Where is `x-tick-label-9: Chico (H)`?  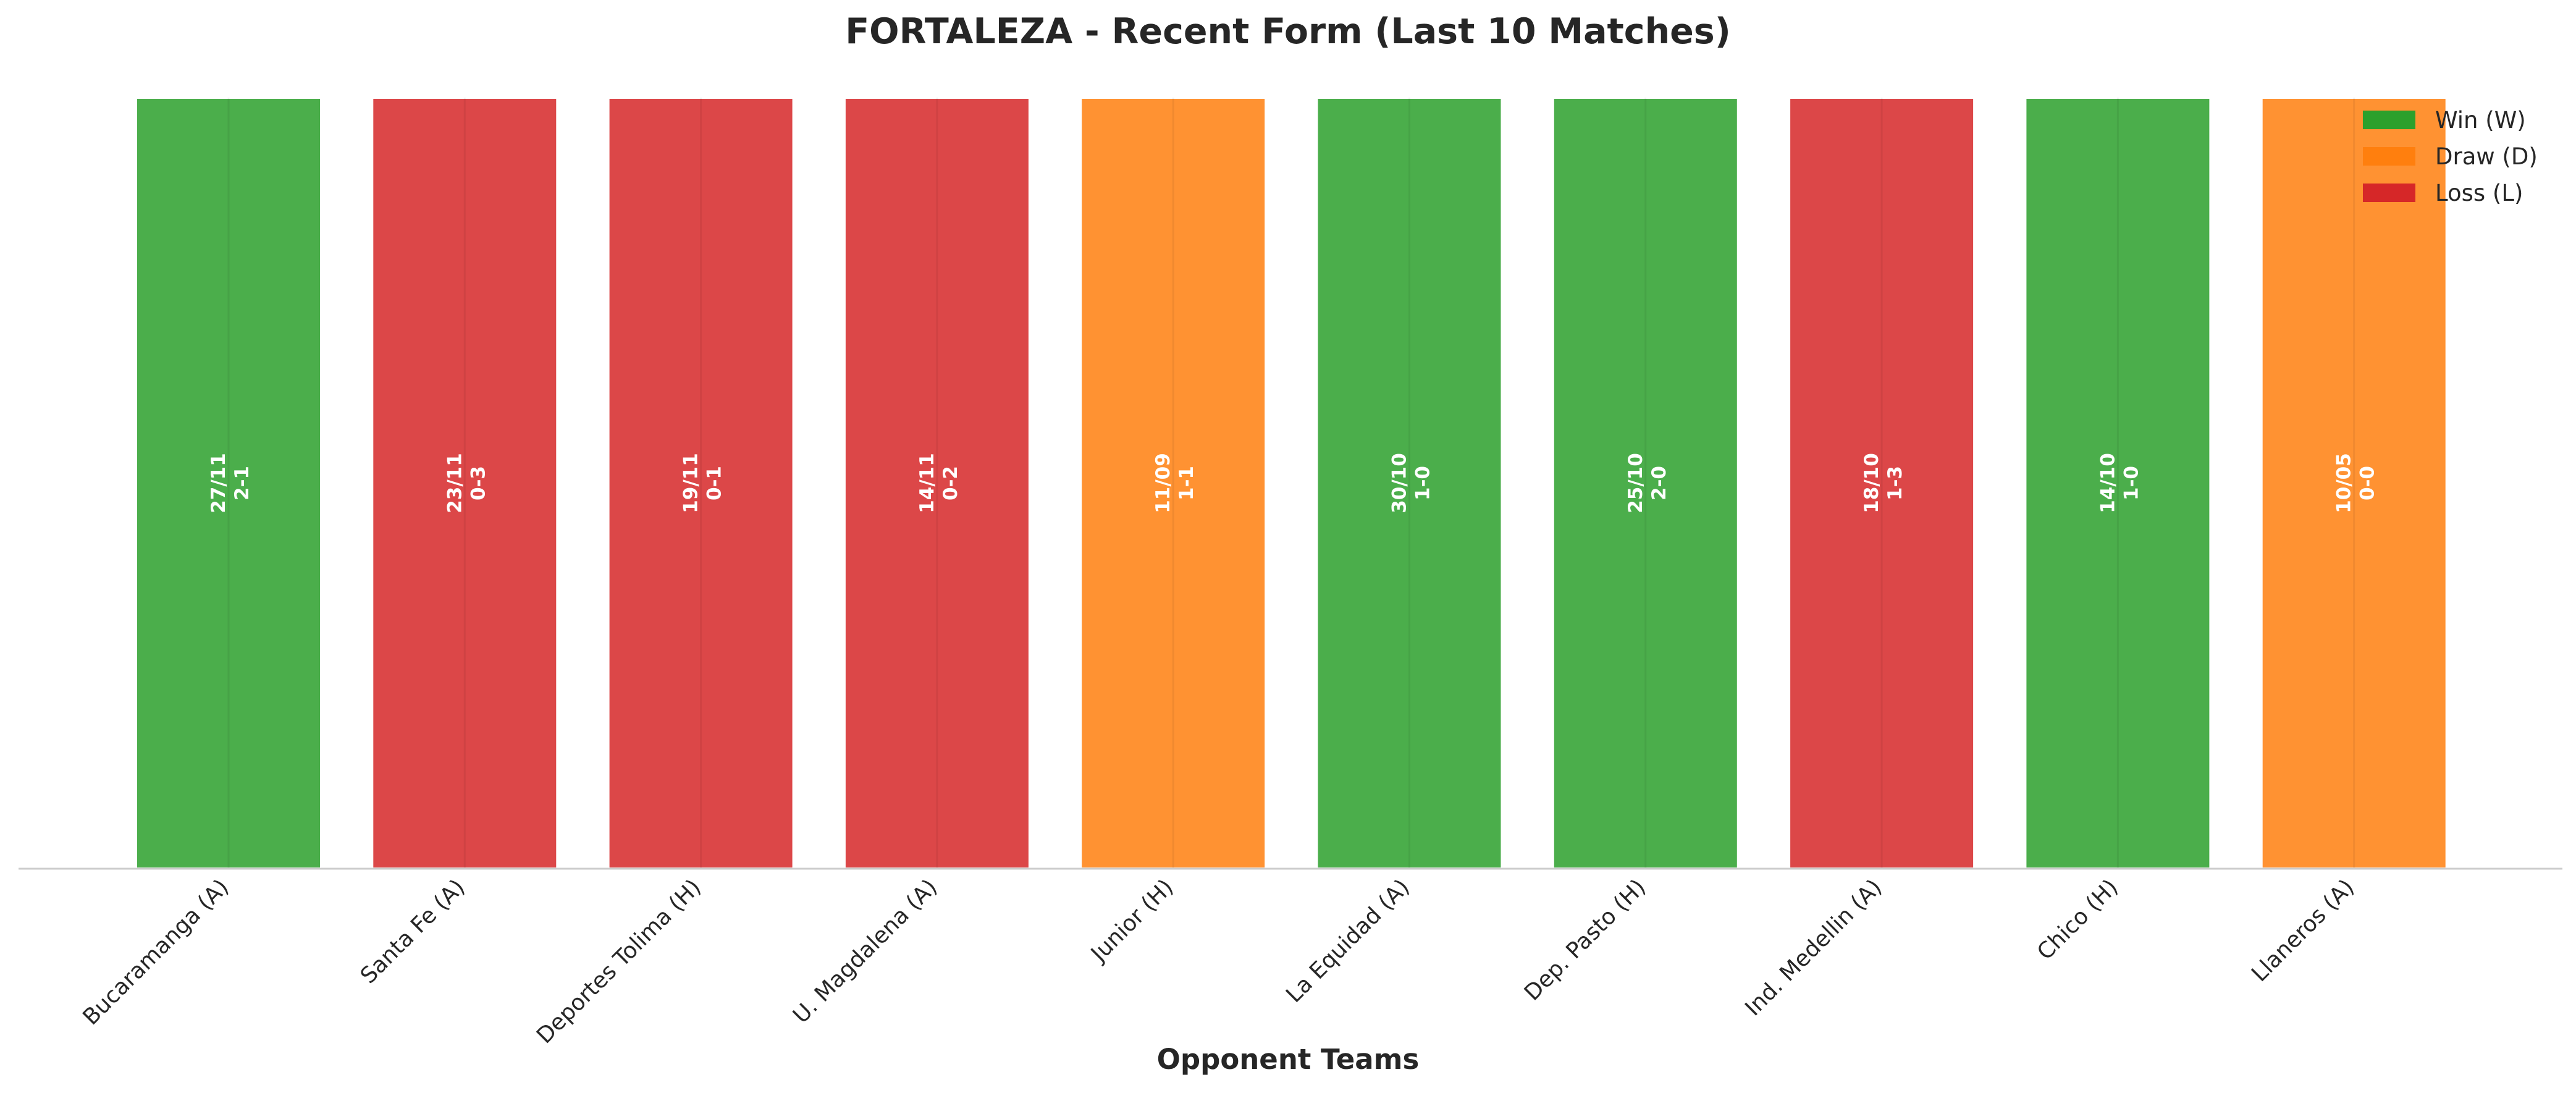
x-tick-label-9: Chico (H) is located at coordinates (2077, 920).